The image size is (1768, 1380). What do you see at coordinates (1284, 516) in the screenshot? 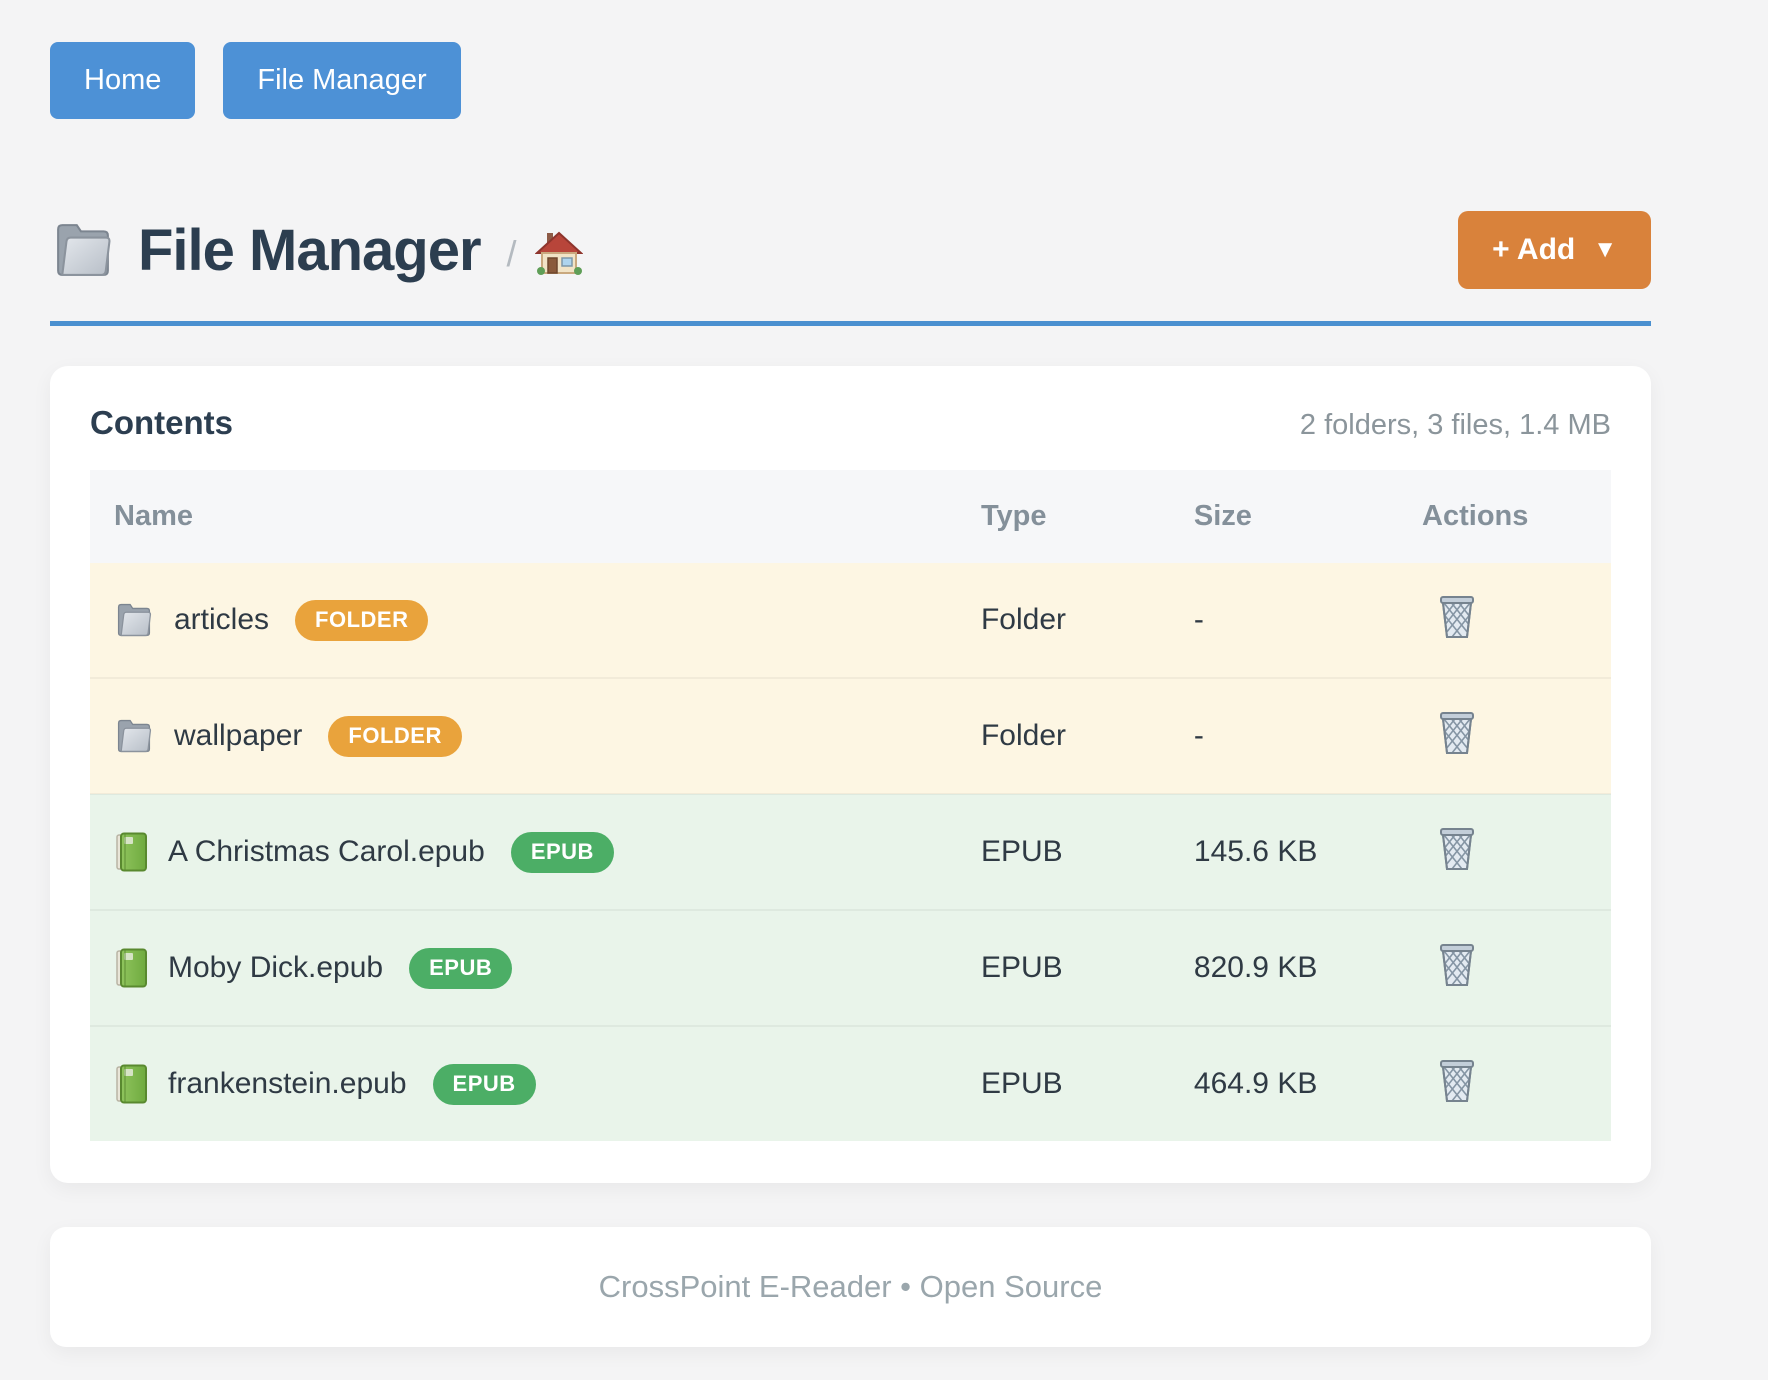
I see `column-header-size: Size` at bounding box center [1284, 516].